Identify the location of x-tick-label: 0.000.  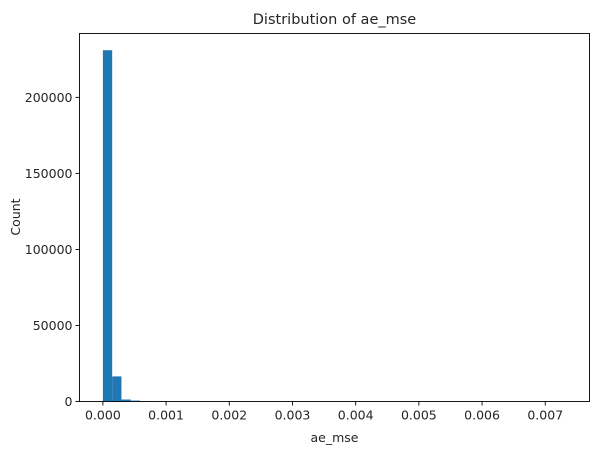
(103, 415).